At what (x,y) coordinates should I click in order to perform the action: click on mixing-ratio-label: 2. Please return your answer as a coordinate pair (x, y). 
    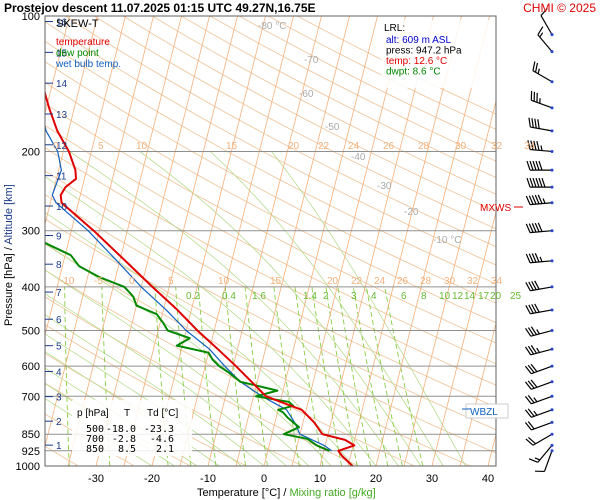
    Looking at the image, I should click on (326, 296).